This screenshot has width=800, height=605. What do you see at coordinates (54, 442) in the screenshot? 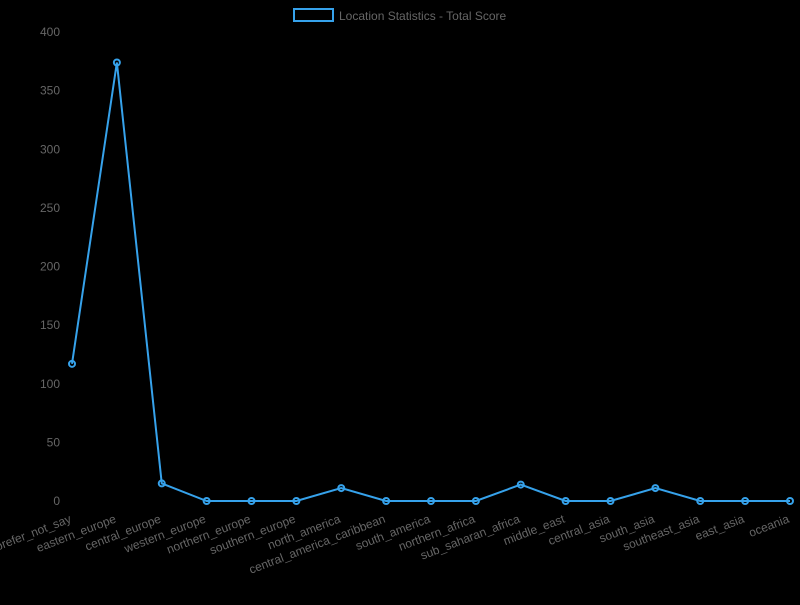
I see `y-tick-label: 50` at bounding box center [54, 442].